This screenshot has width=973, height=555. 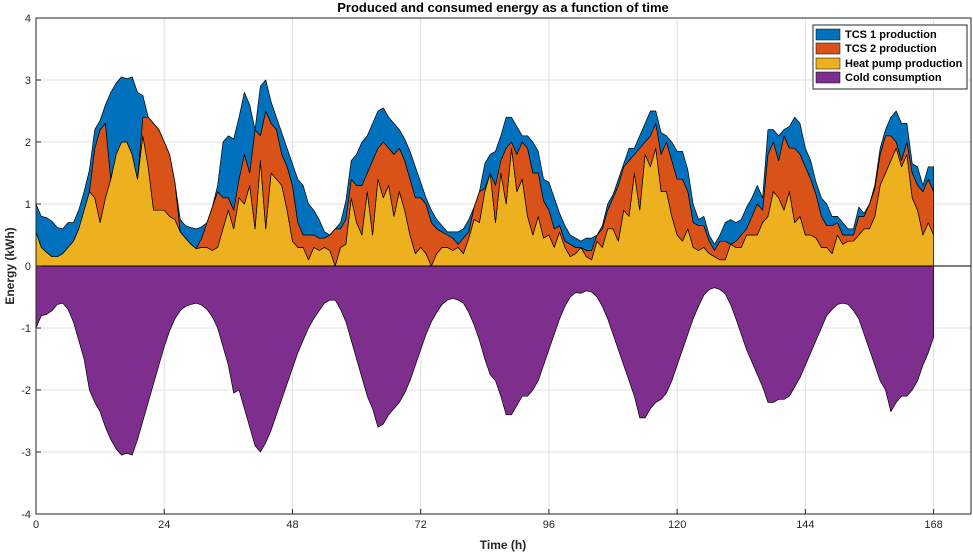 What do you see at coordinates (891, 49) in the screenshot?
I see `legend-label-tcs2: TCS 2 production` at bounding box center [891, 49].